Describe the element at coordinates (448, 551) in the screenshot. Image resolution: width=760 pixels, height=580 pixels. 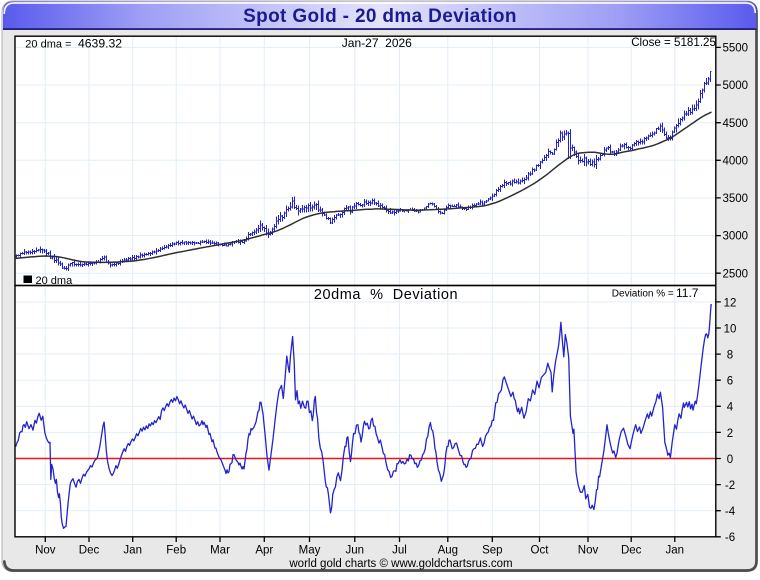
I see `svg-text: Aug` at that location.